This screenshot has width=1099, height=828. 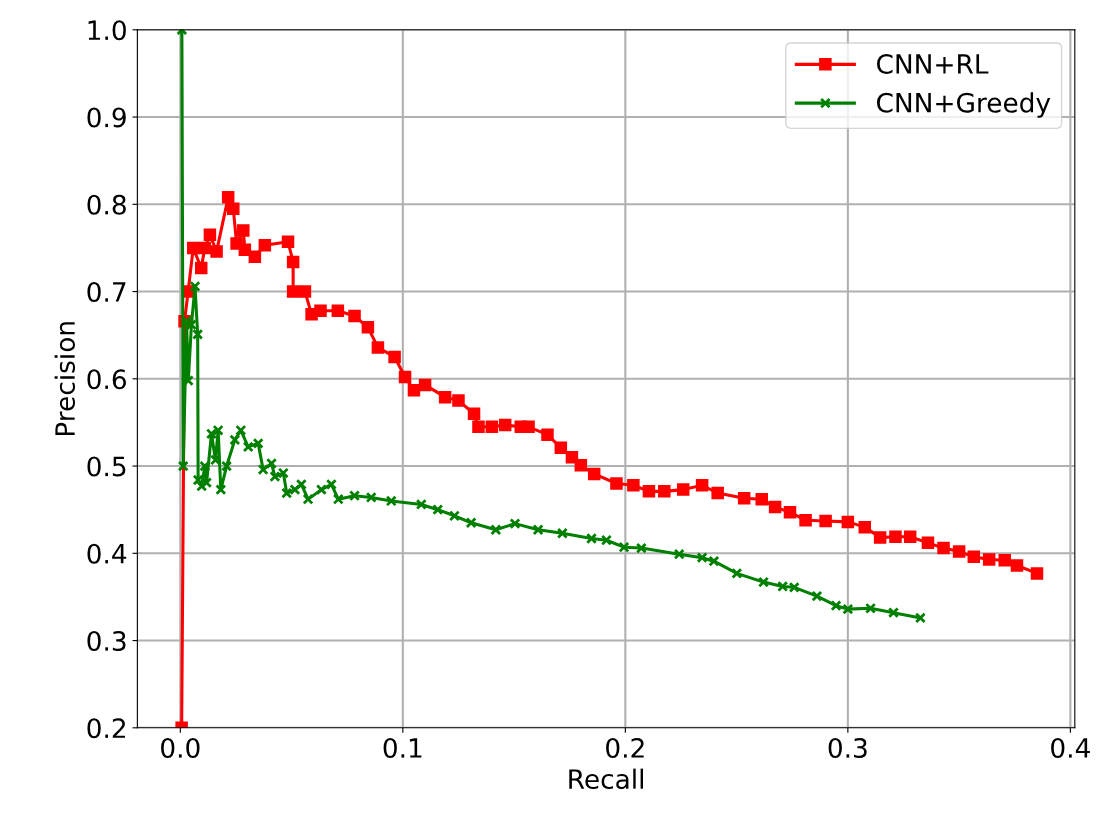 What do you see at coordinates (963, 105) in the screenshot?
I see `legend-label: CNN+Greedy` at bounding box center [963, 105].